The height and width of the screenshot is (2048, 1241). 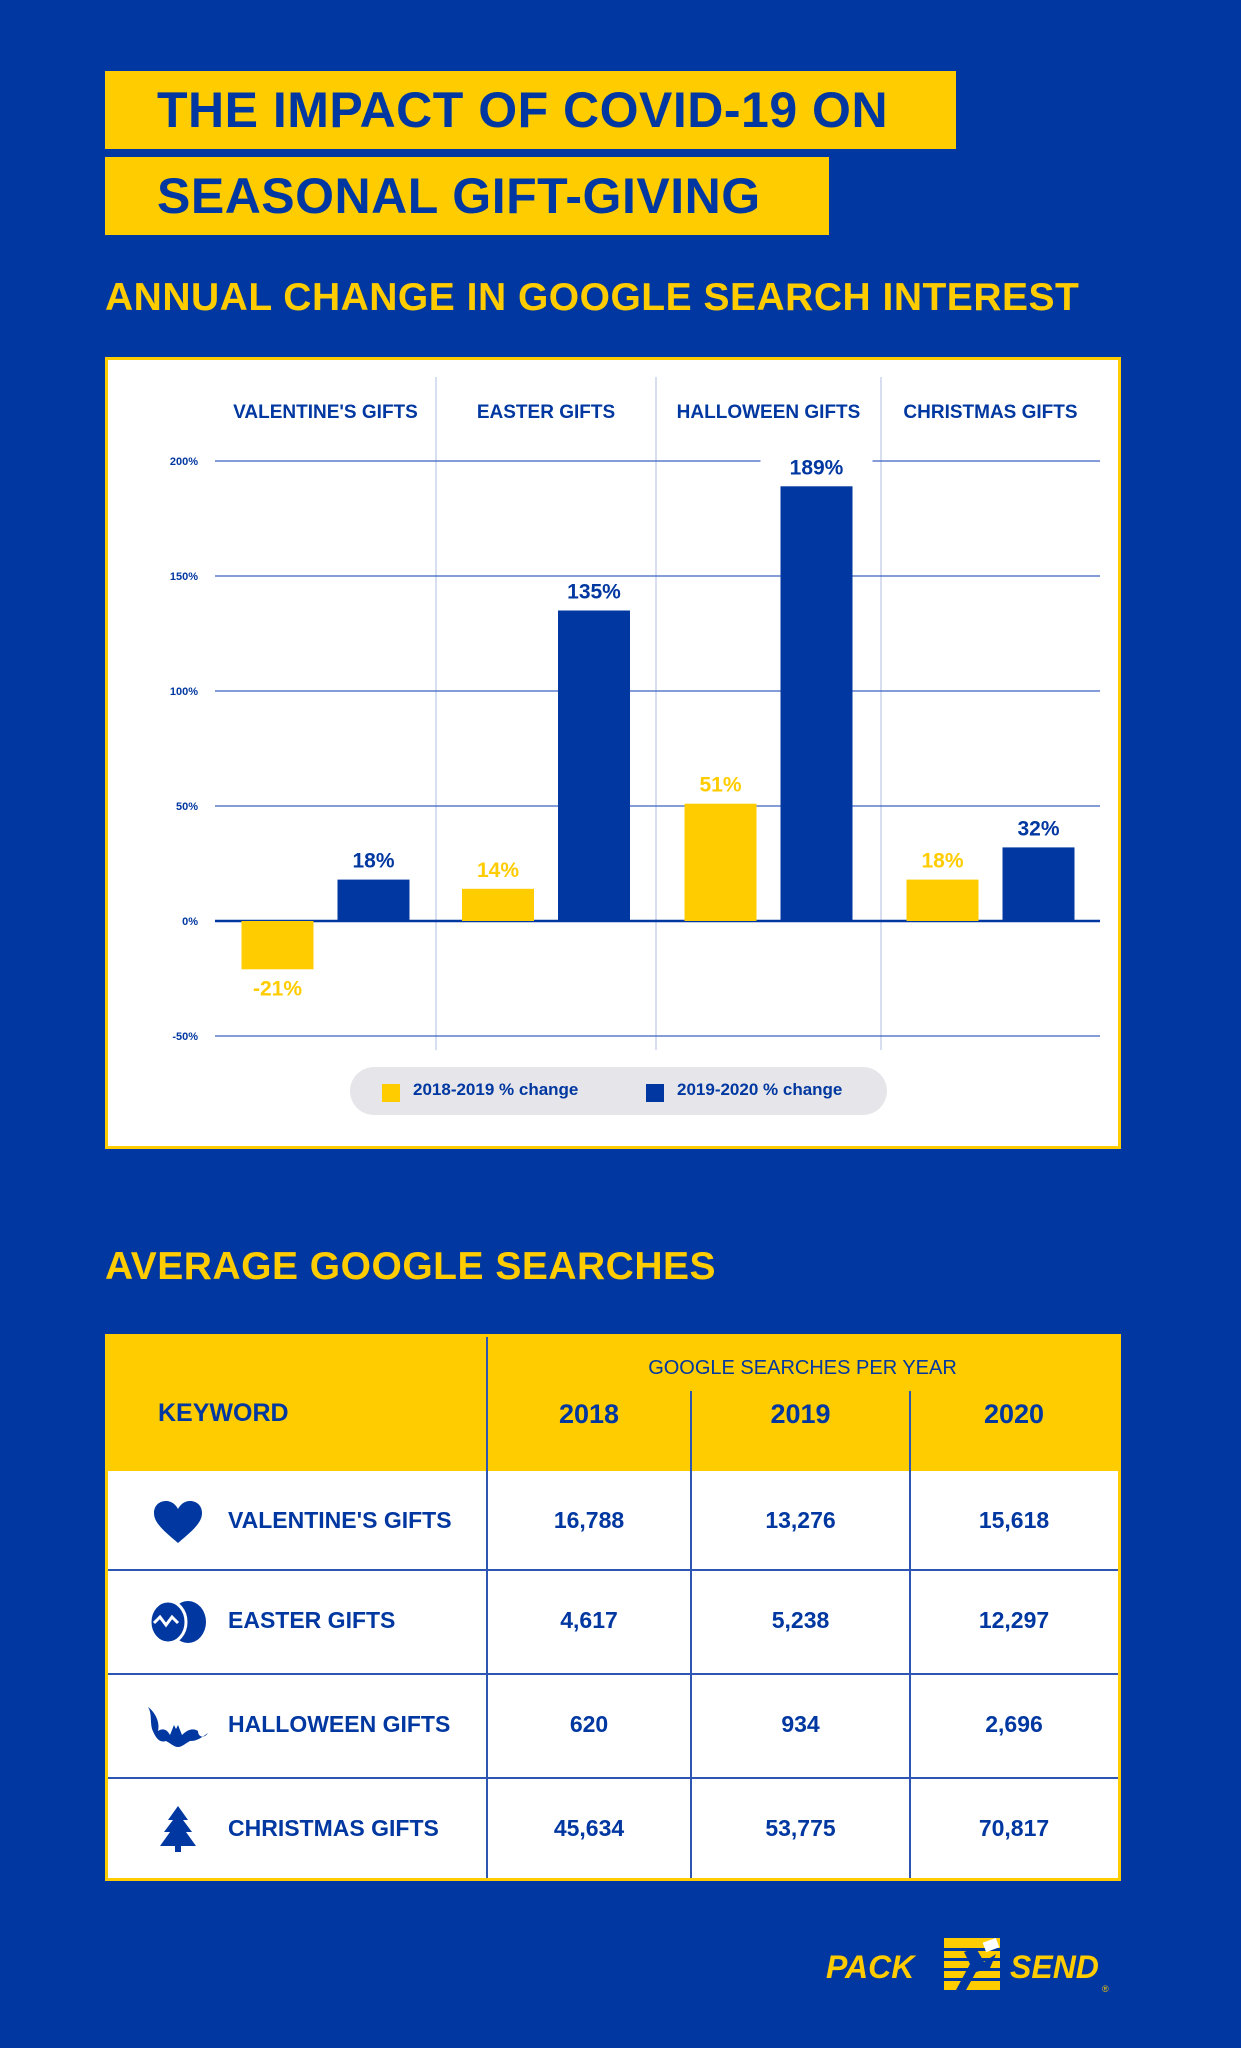 I want to click on table-row: VALENTINE'S GIFTS 16,788 13,276 15,618, so click(x=613, y=1522).